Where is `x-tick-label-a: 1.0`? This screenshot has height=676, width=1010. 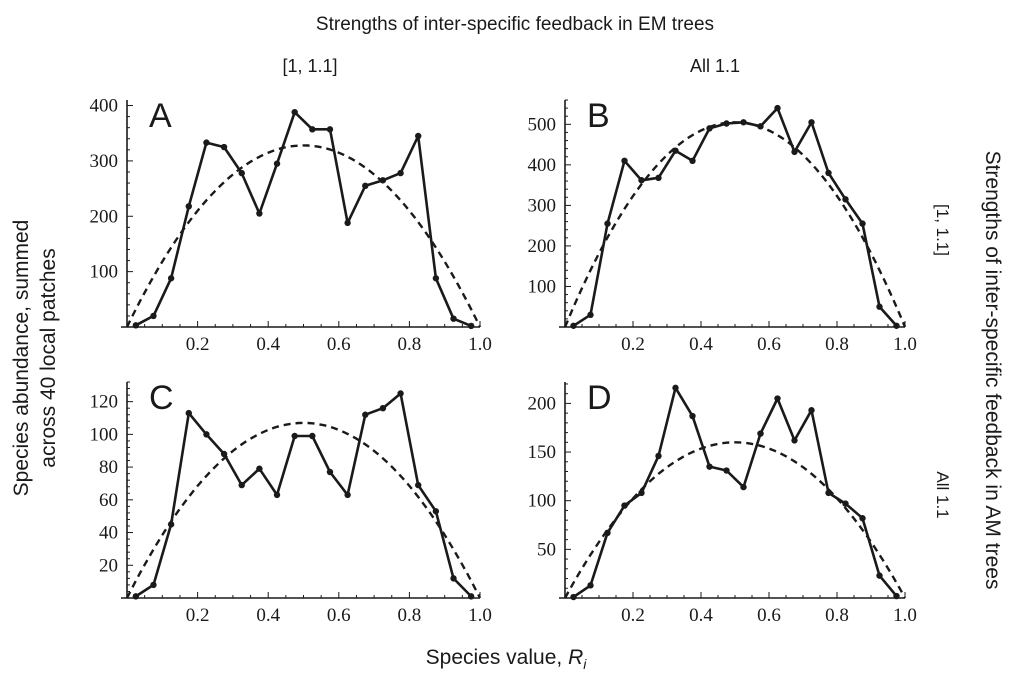
x-tick-label-a: 1.0 is located at coordinates (480, 344).